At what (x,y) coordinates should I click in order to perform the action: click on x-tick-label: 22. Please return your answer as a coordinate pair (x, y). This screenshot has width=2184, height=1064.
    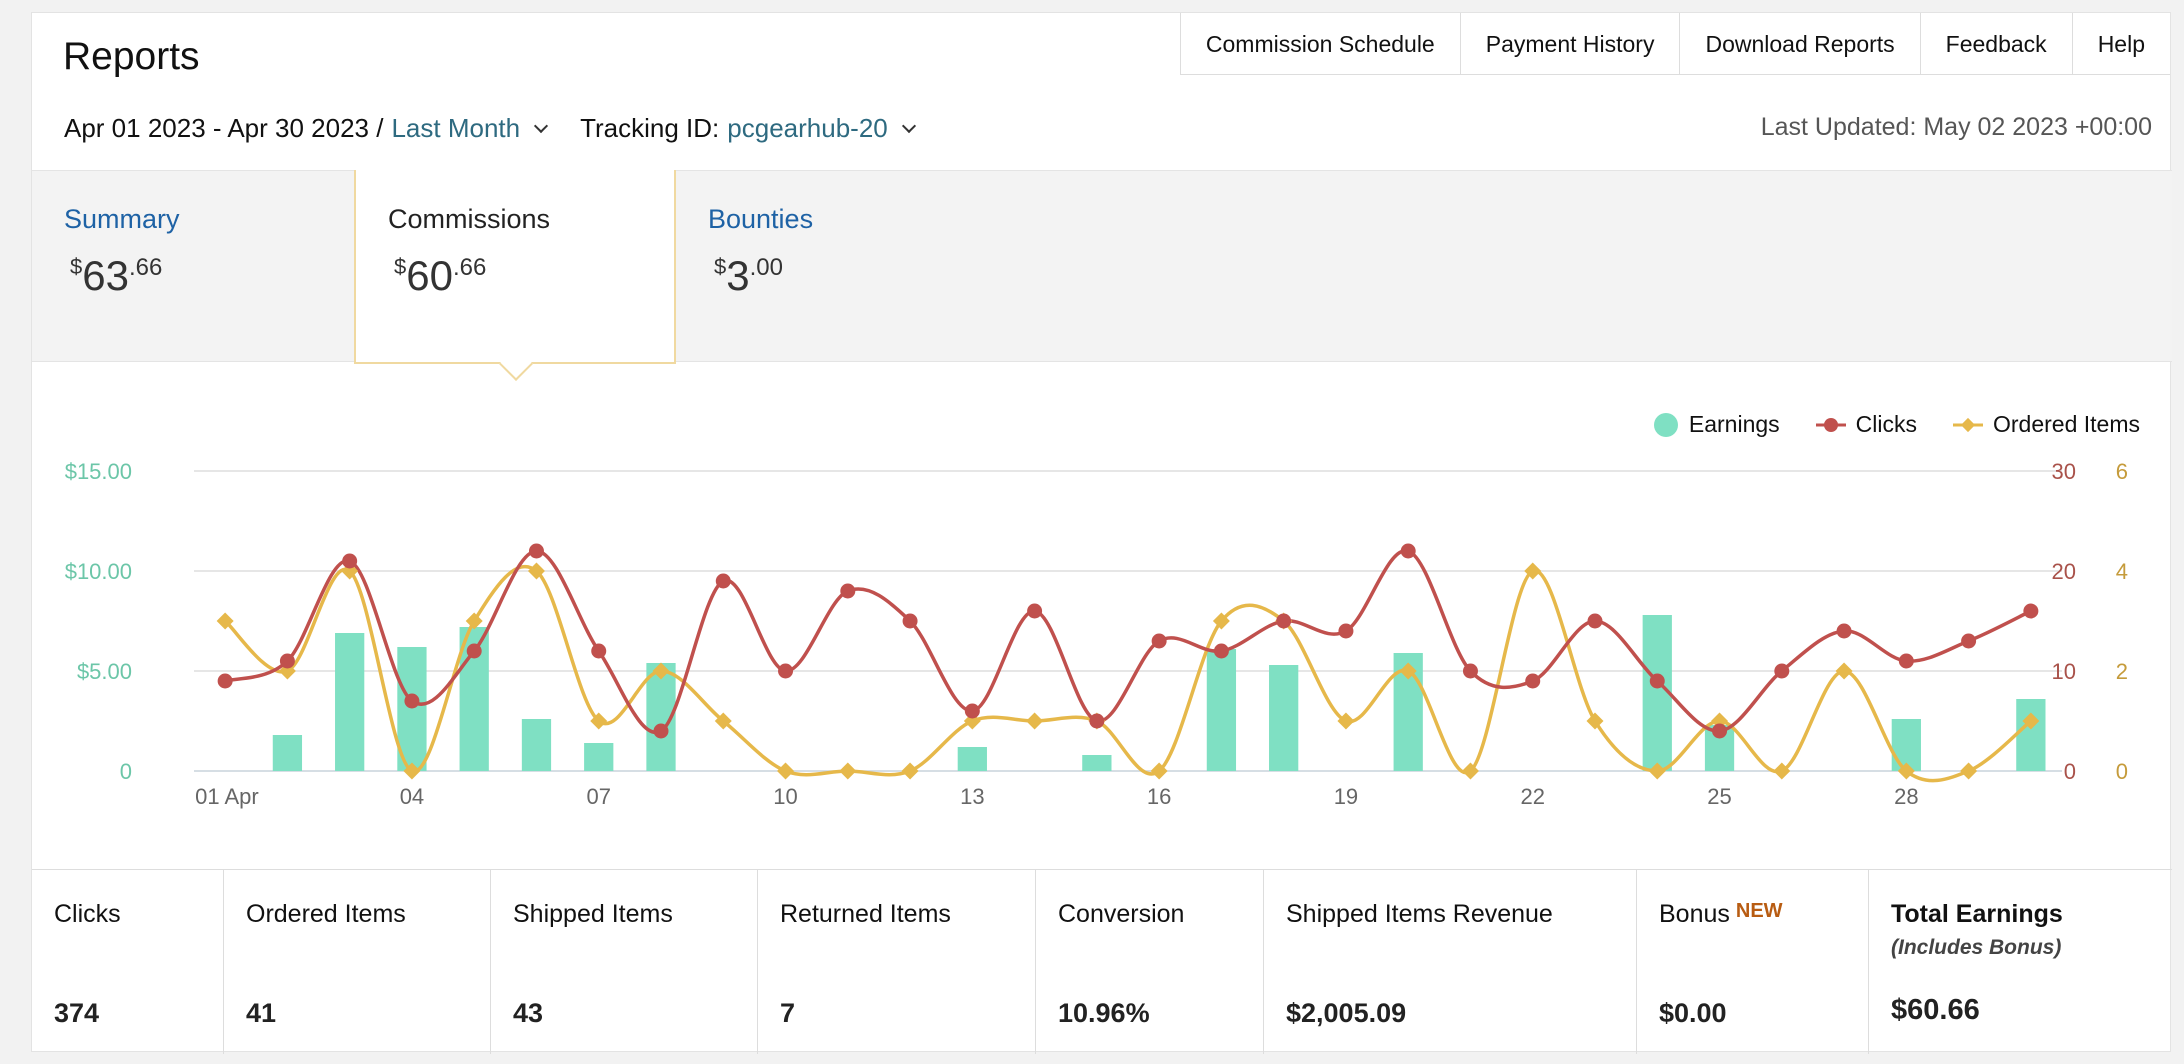
    Looking at the image, I should click on (1532, 796).